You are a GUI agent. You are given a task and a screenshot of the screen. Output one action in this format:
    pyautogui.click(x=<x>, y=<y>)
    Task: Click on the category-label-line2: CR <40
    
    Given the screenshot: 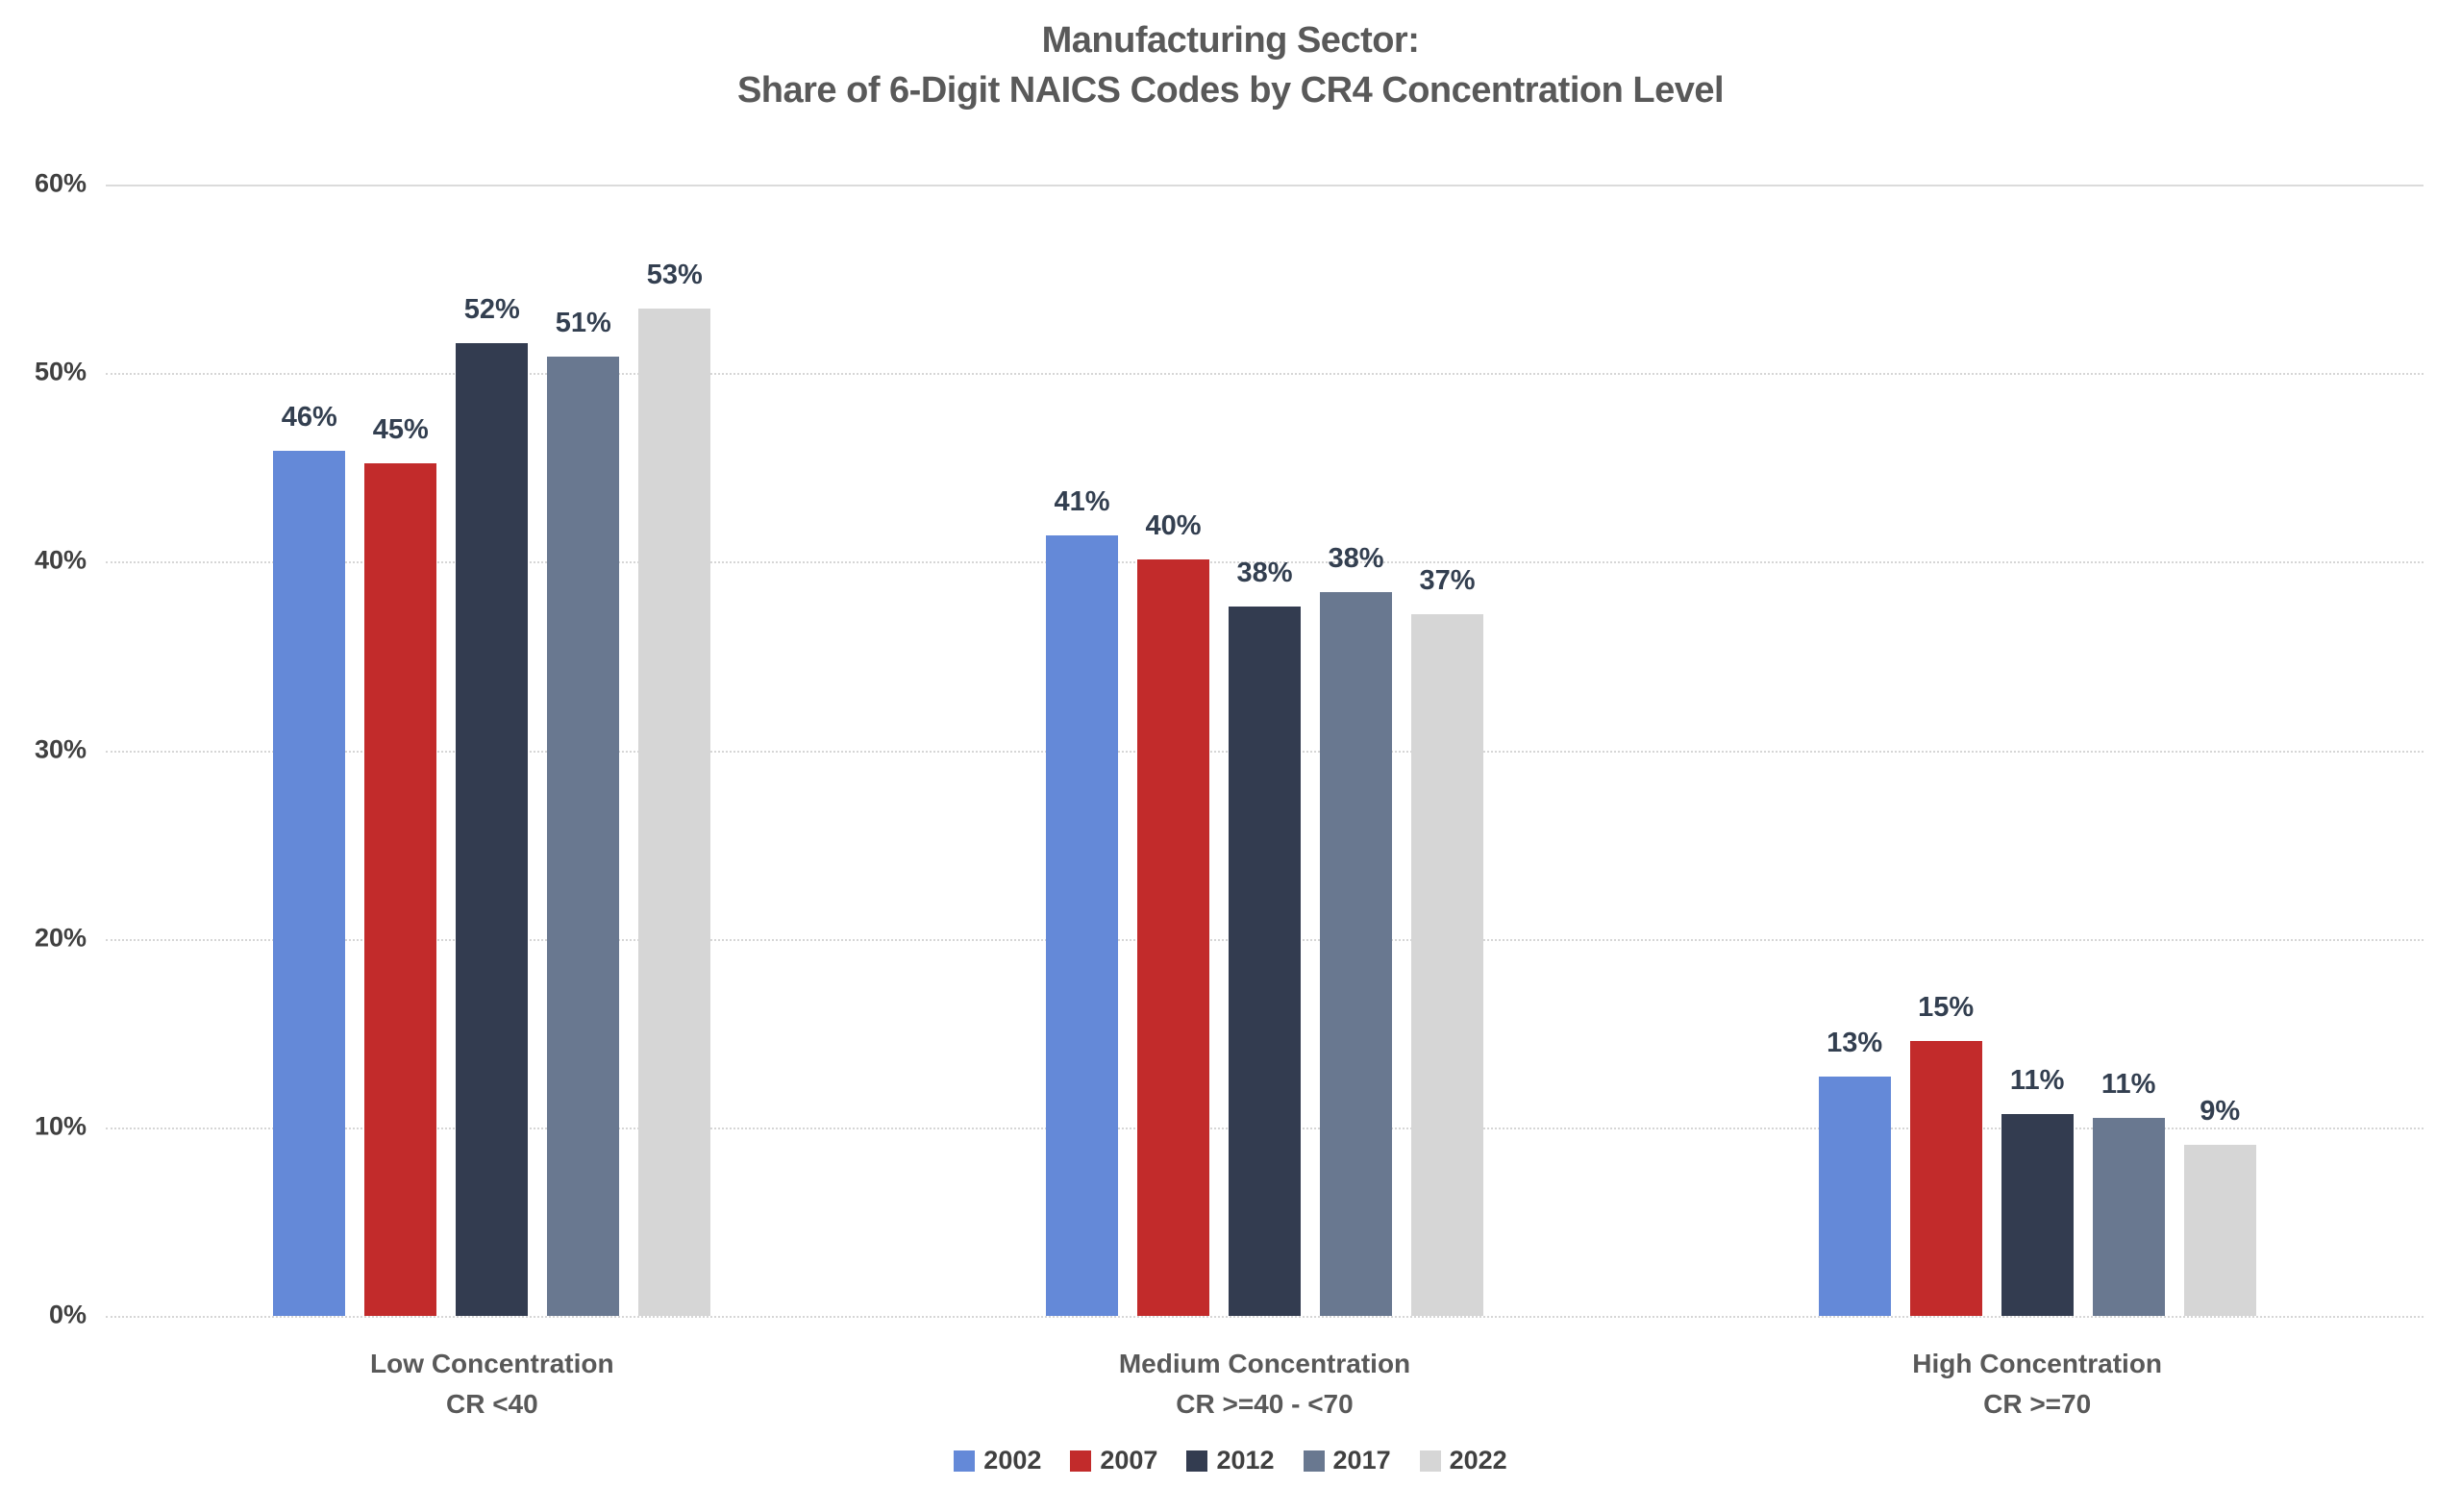 What is the action you would take?
    pyautogui.click(x=492, y=1404)
    